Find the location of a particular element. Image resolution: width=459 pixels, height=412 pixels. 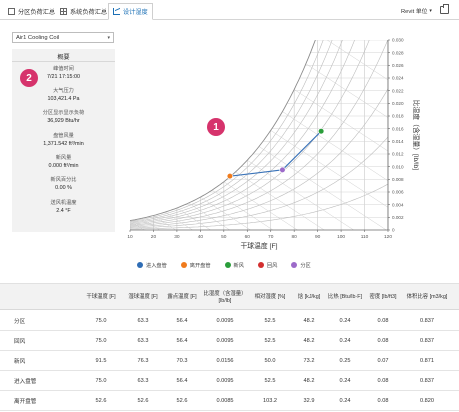

tab-zone-summary: 分区负荷汇总 is located at coordinates (31, 11).